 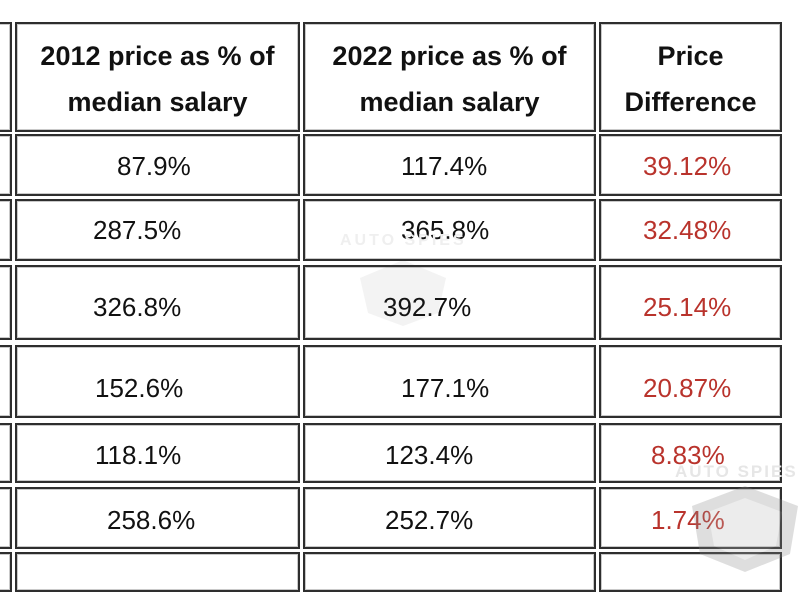 I want to click on table-row-cell: 39.12%, so click(x=690, y=165).